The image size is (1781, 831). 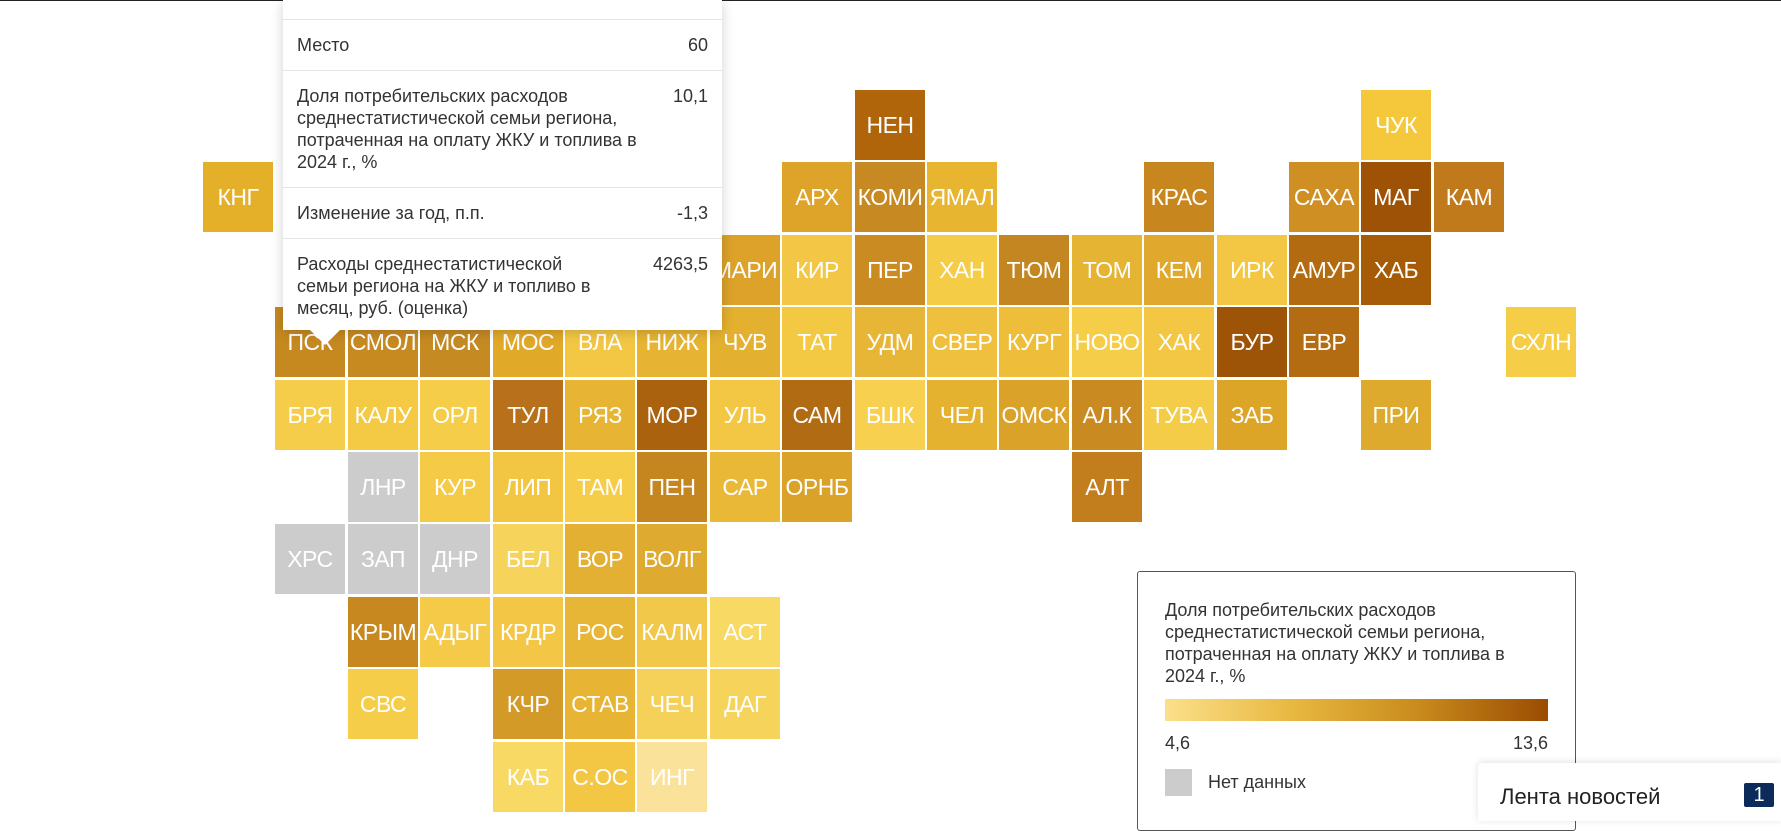 I want to click on legend-max-value: 13,6, so click(x=1530, y=743).